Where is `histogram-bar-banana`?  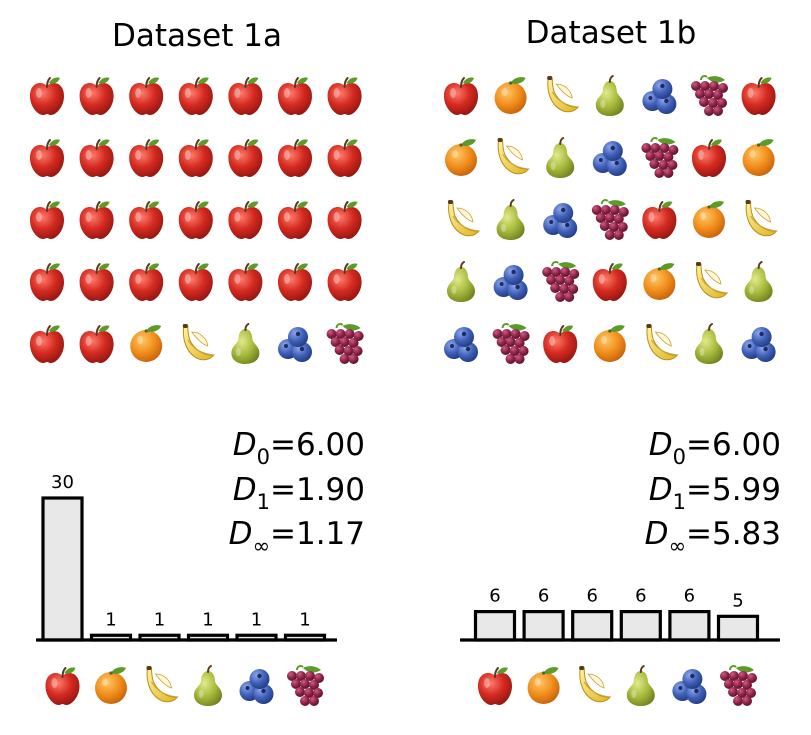 histogram-bar-banana is located at coordinates (592, 625).